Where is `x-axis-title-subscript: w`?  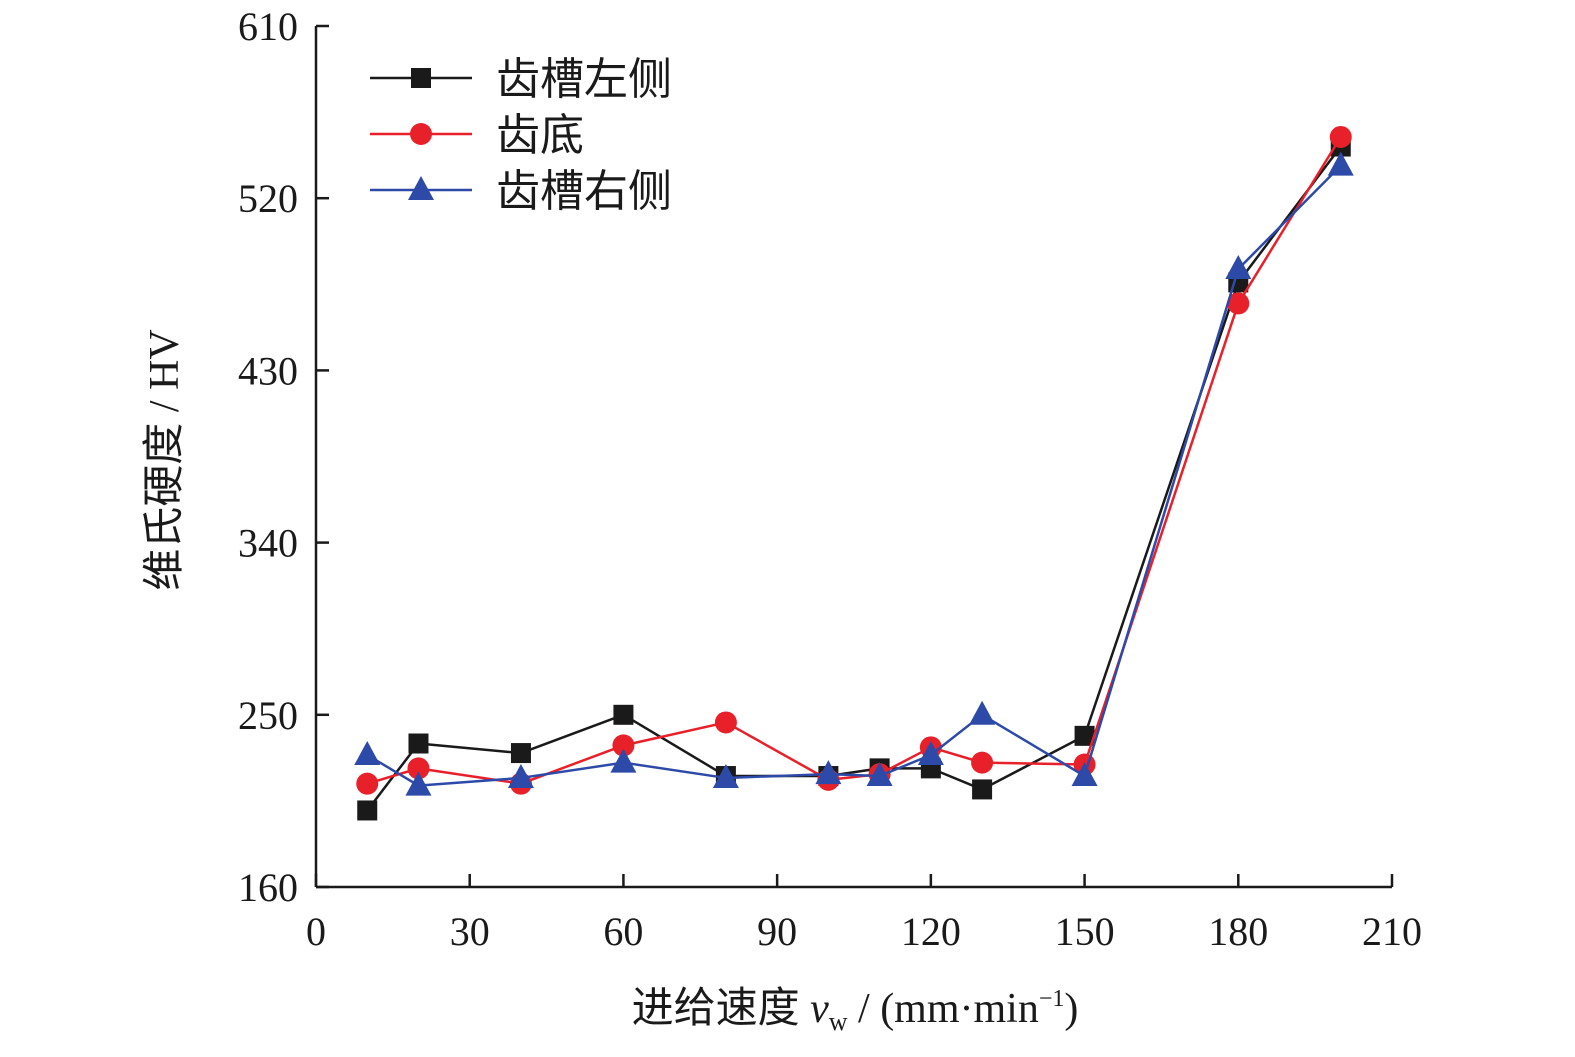
x-axis-title-subscript: w is located at coordinates (838, 1021).